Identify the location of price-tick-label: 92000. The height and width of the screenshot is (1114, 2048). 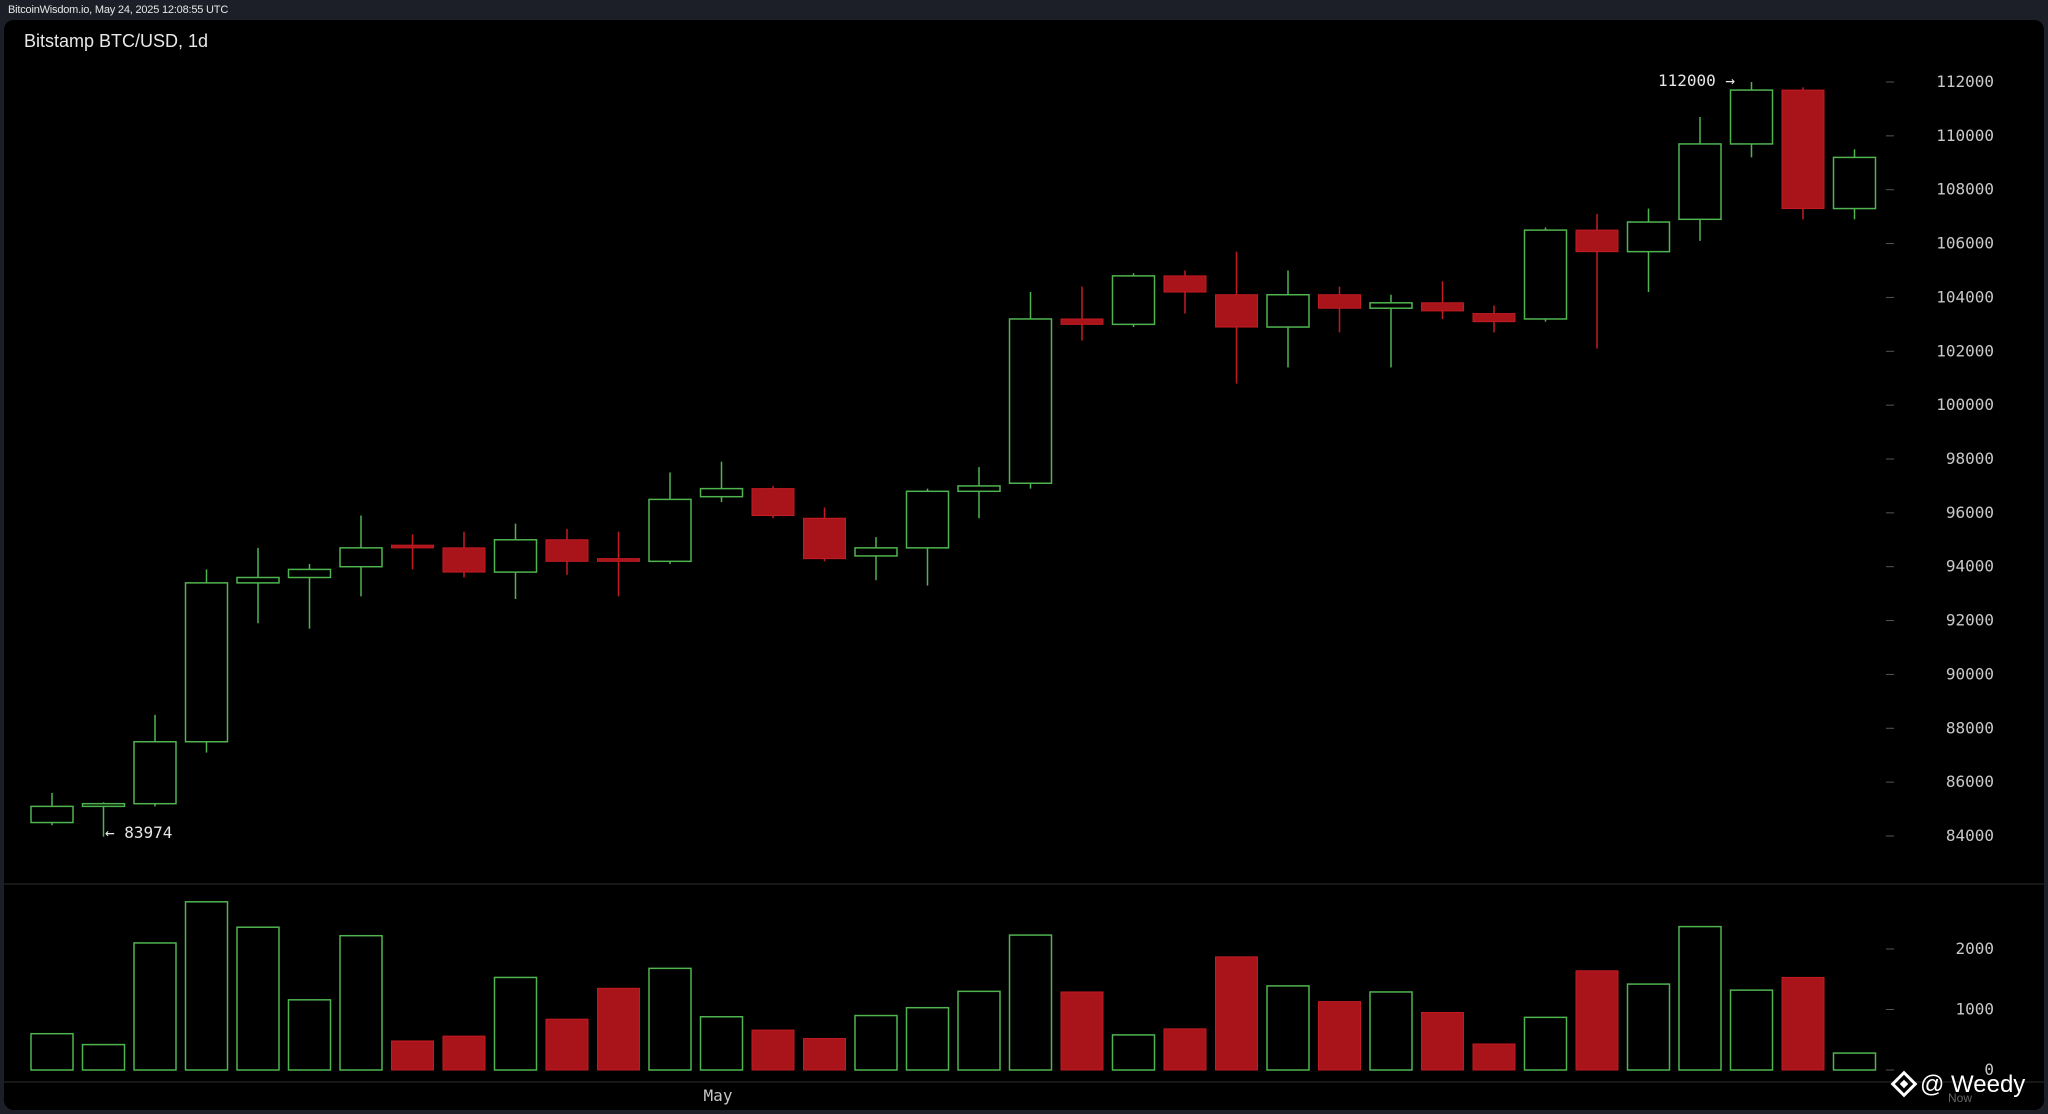
(1970, 620).